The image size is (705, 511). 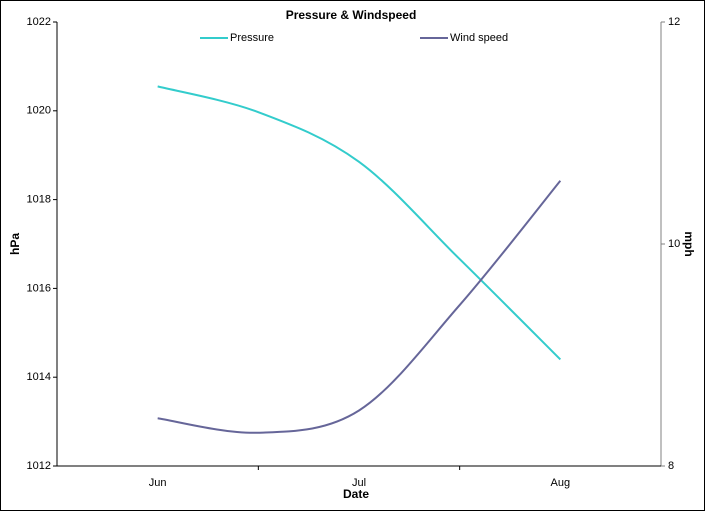 I want to click on y-tick-label: 1012, so click(x=39, y=466).